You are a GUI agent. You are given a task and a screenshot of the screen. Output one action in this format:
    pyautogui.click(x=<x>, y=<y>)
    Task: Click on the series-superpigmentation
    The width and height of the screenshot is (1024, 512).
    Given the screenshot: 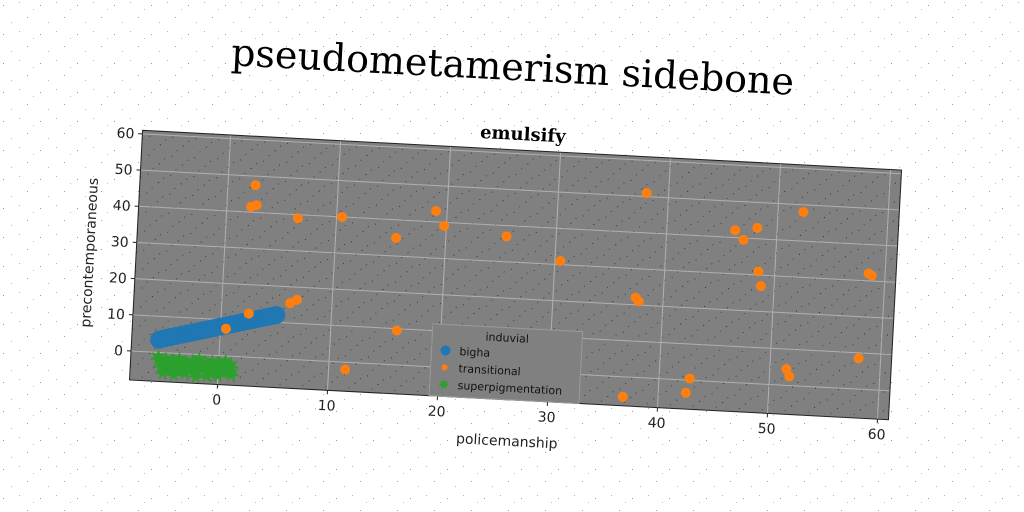 What is the action you would take?
    pyautogui.click(x=194, y=366)
    